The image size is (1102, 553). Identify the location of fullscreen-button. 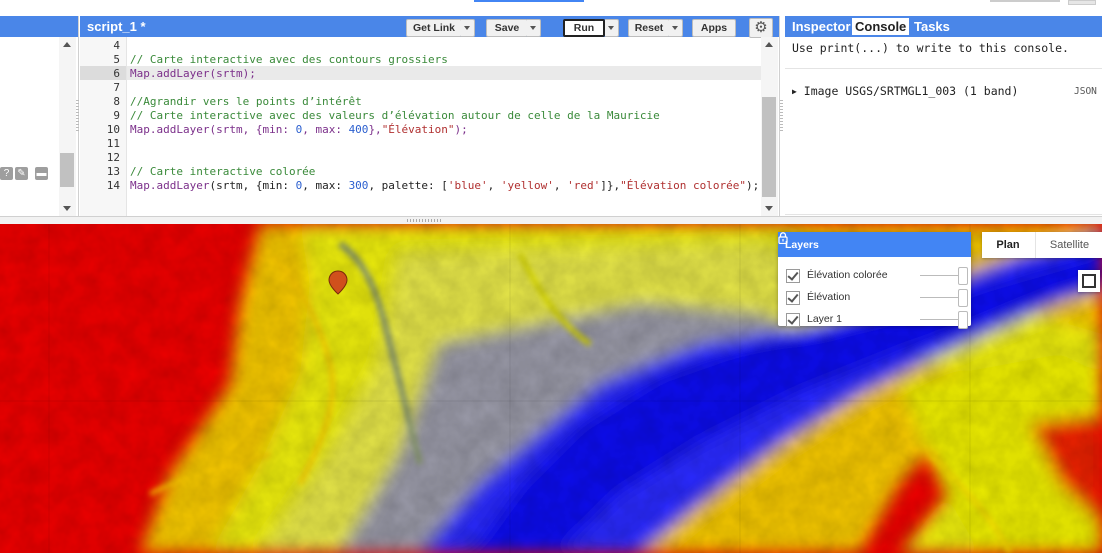
(1089, 281).